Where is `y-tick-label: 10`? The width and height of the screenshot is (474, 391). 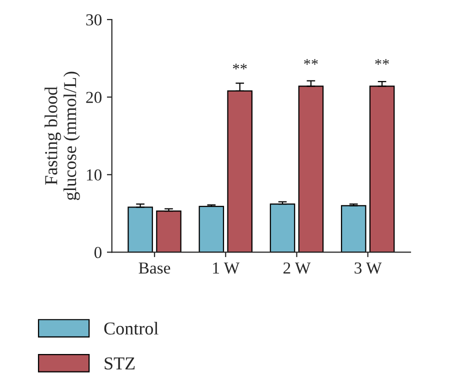 y-tick-label: 10 is located at coordinates (94, 175).